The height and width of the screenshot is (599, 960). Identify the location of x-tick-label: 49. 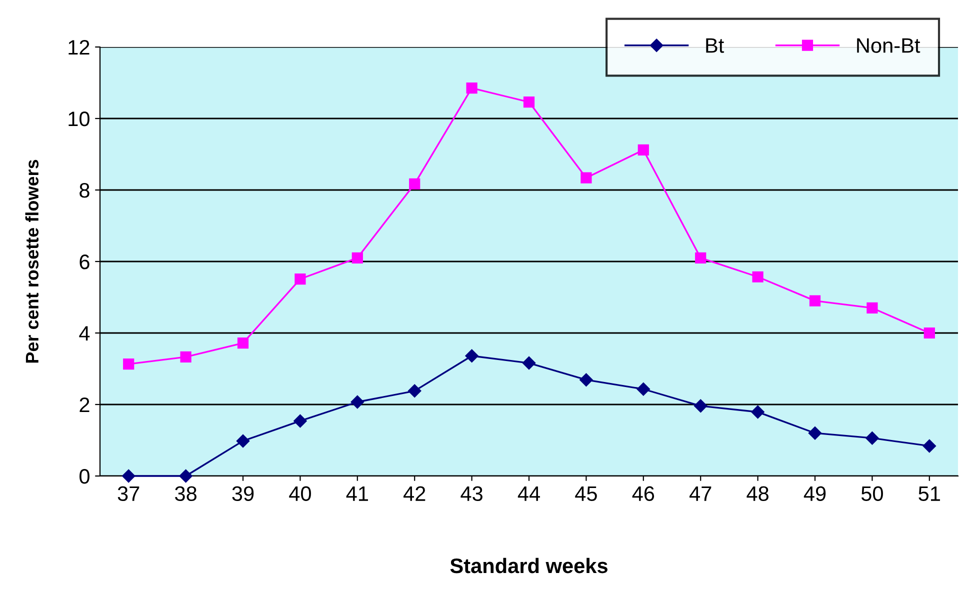
(815, 494).